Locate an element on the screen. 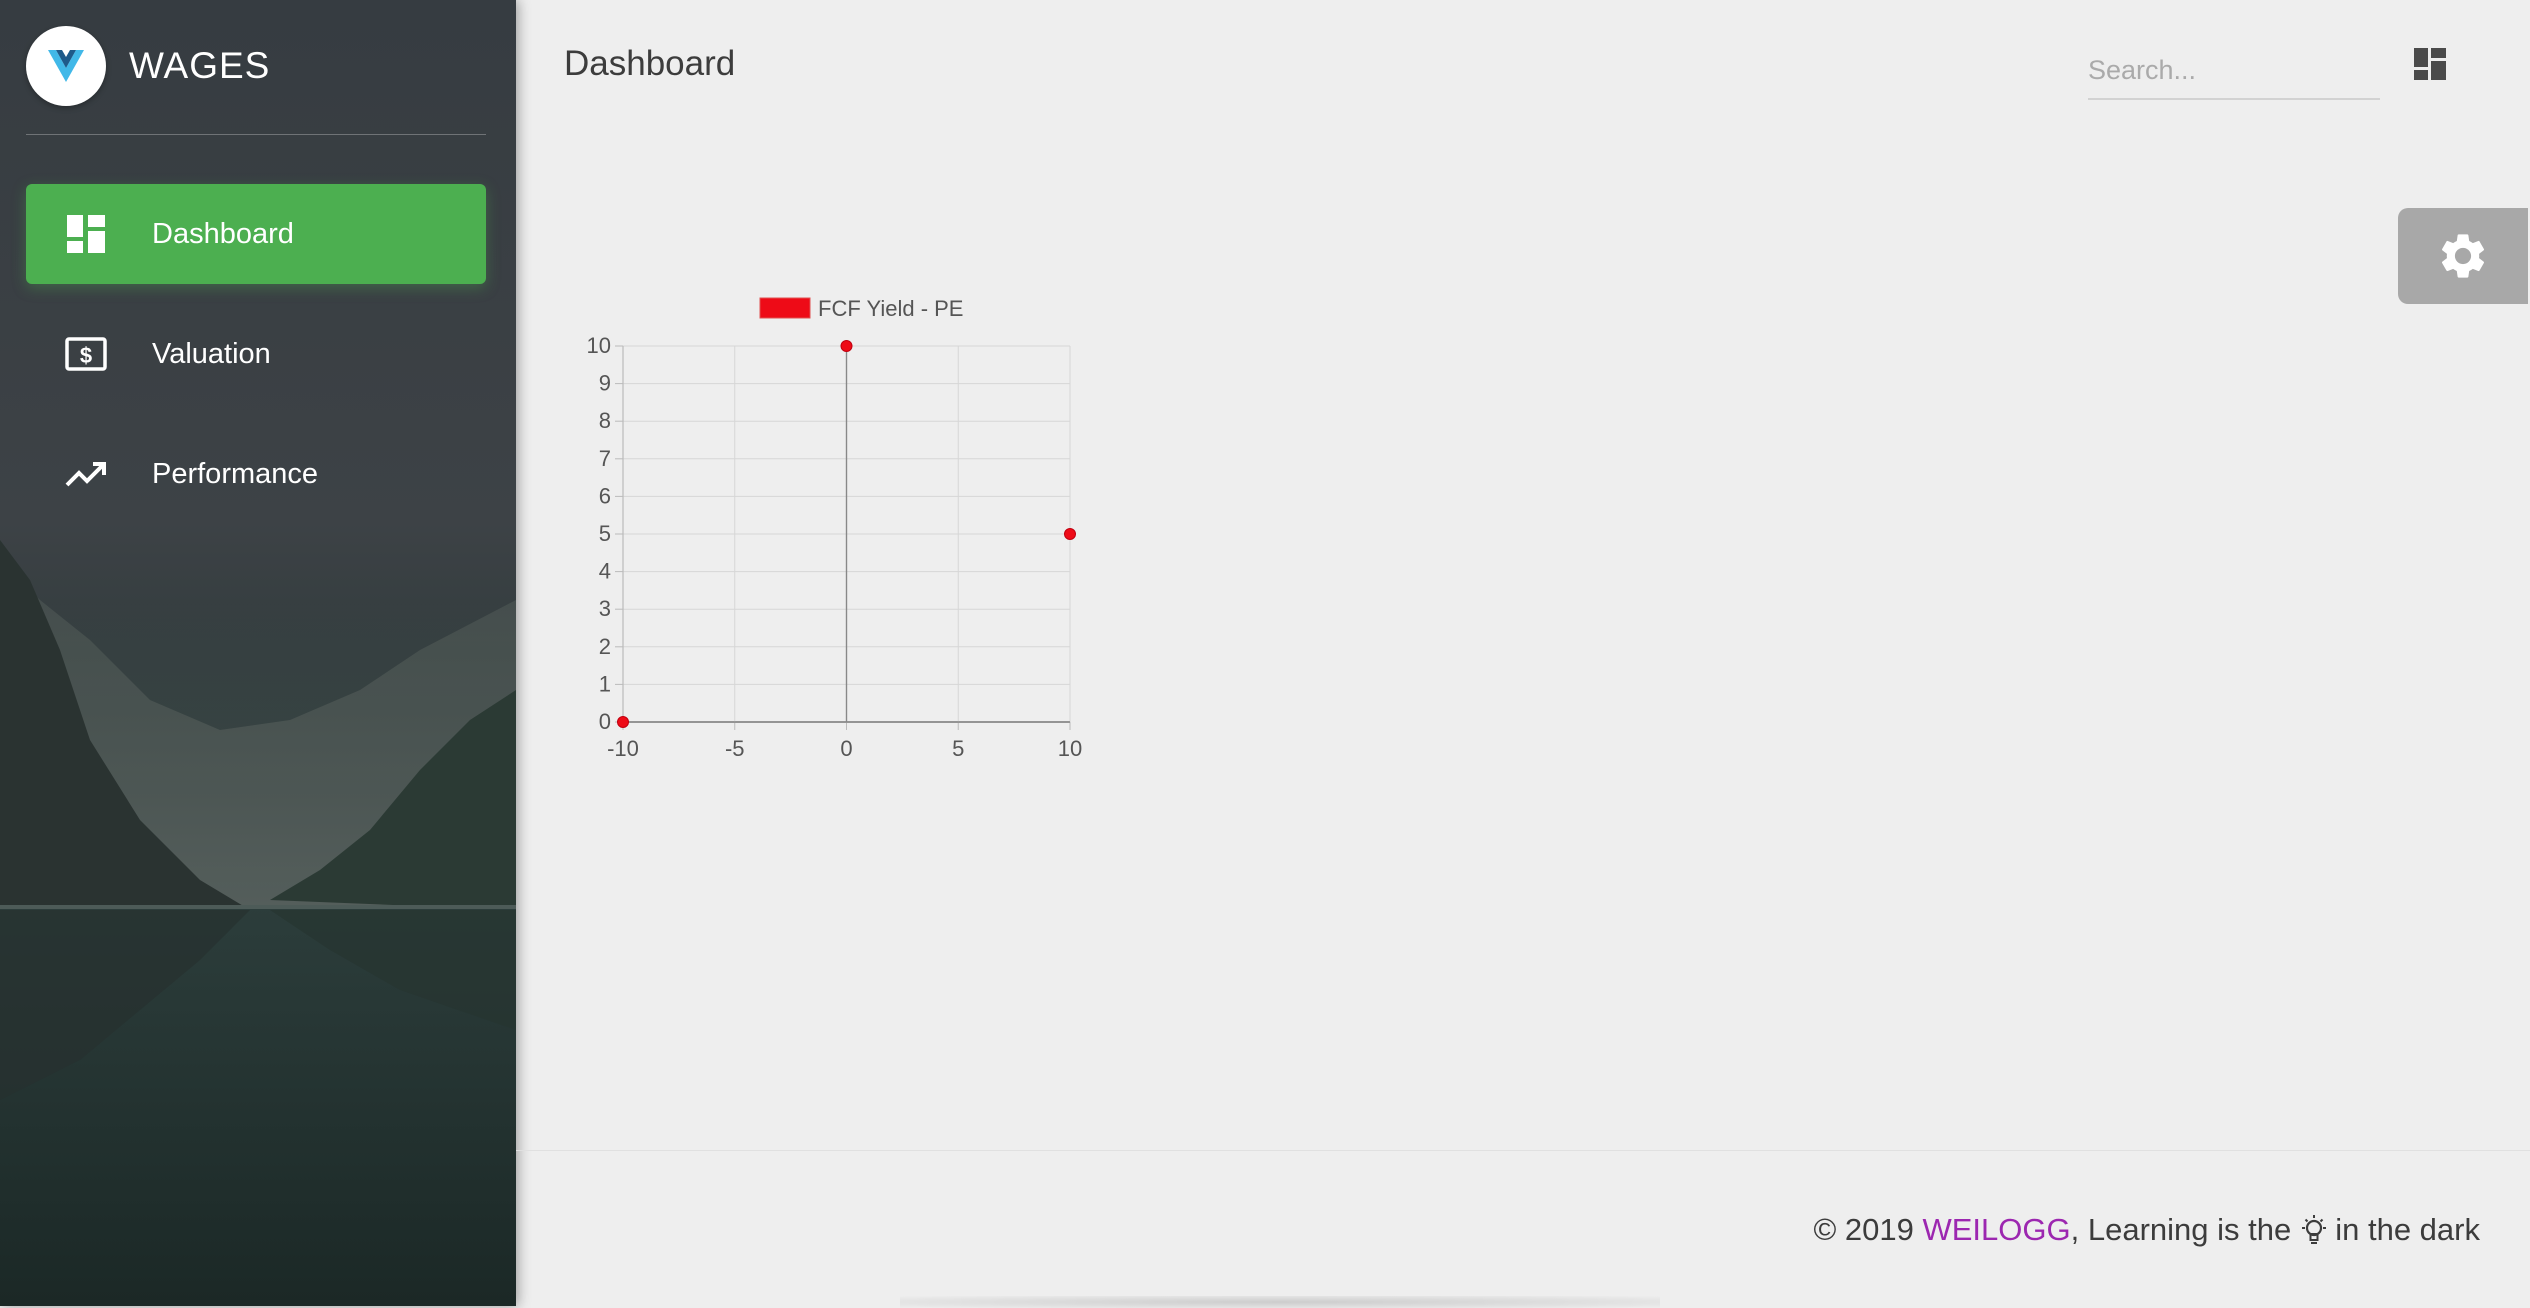 The image size is (2530, 1308). sidebar-nav: Dashboard $ Valuation Performance is located at coordinates (256, 364).